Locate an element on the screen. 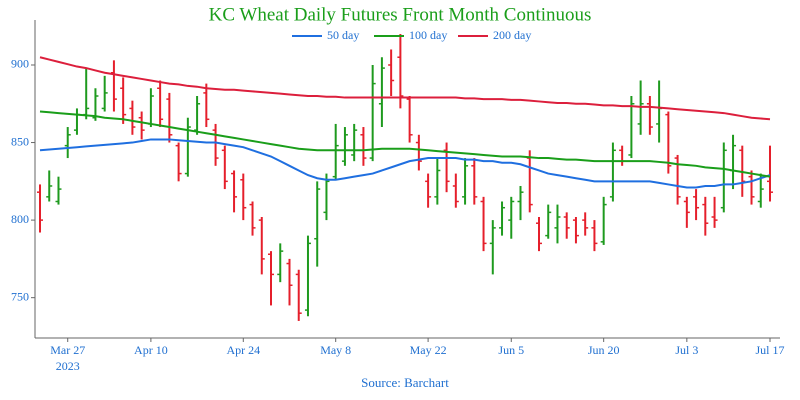 This screenshot has height=400, width=800. x-tick-label: Jul 17 is located at coordinates (769, 350).